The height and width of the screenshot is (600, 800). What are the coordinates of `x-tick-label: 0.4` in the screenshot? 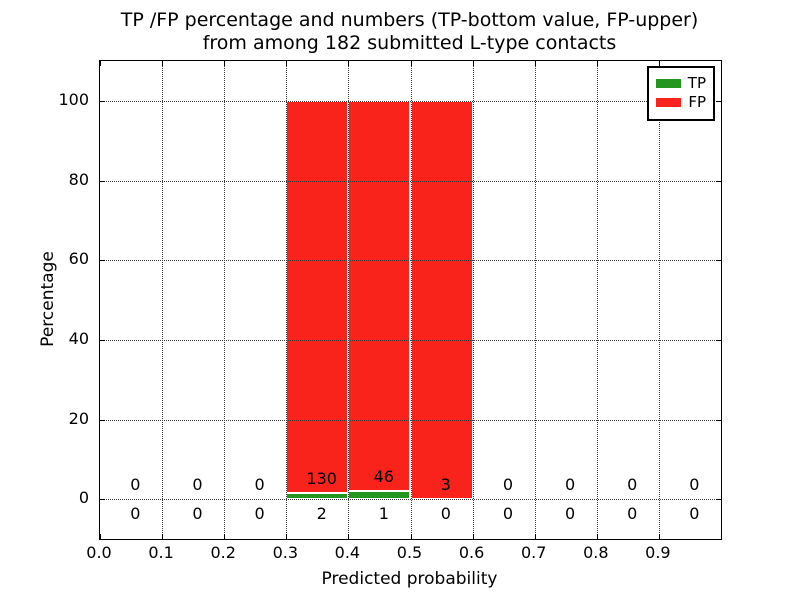 It's located at (347, 552).